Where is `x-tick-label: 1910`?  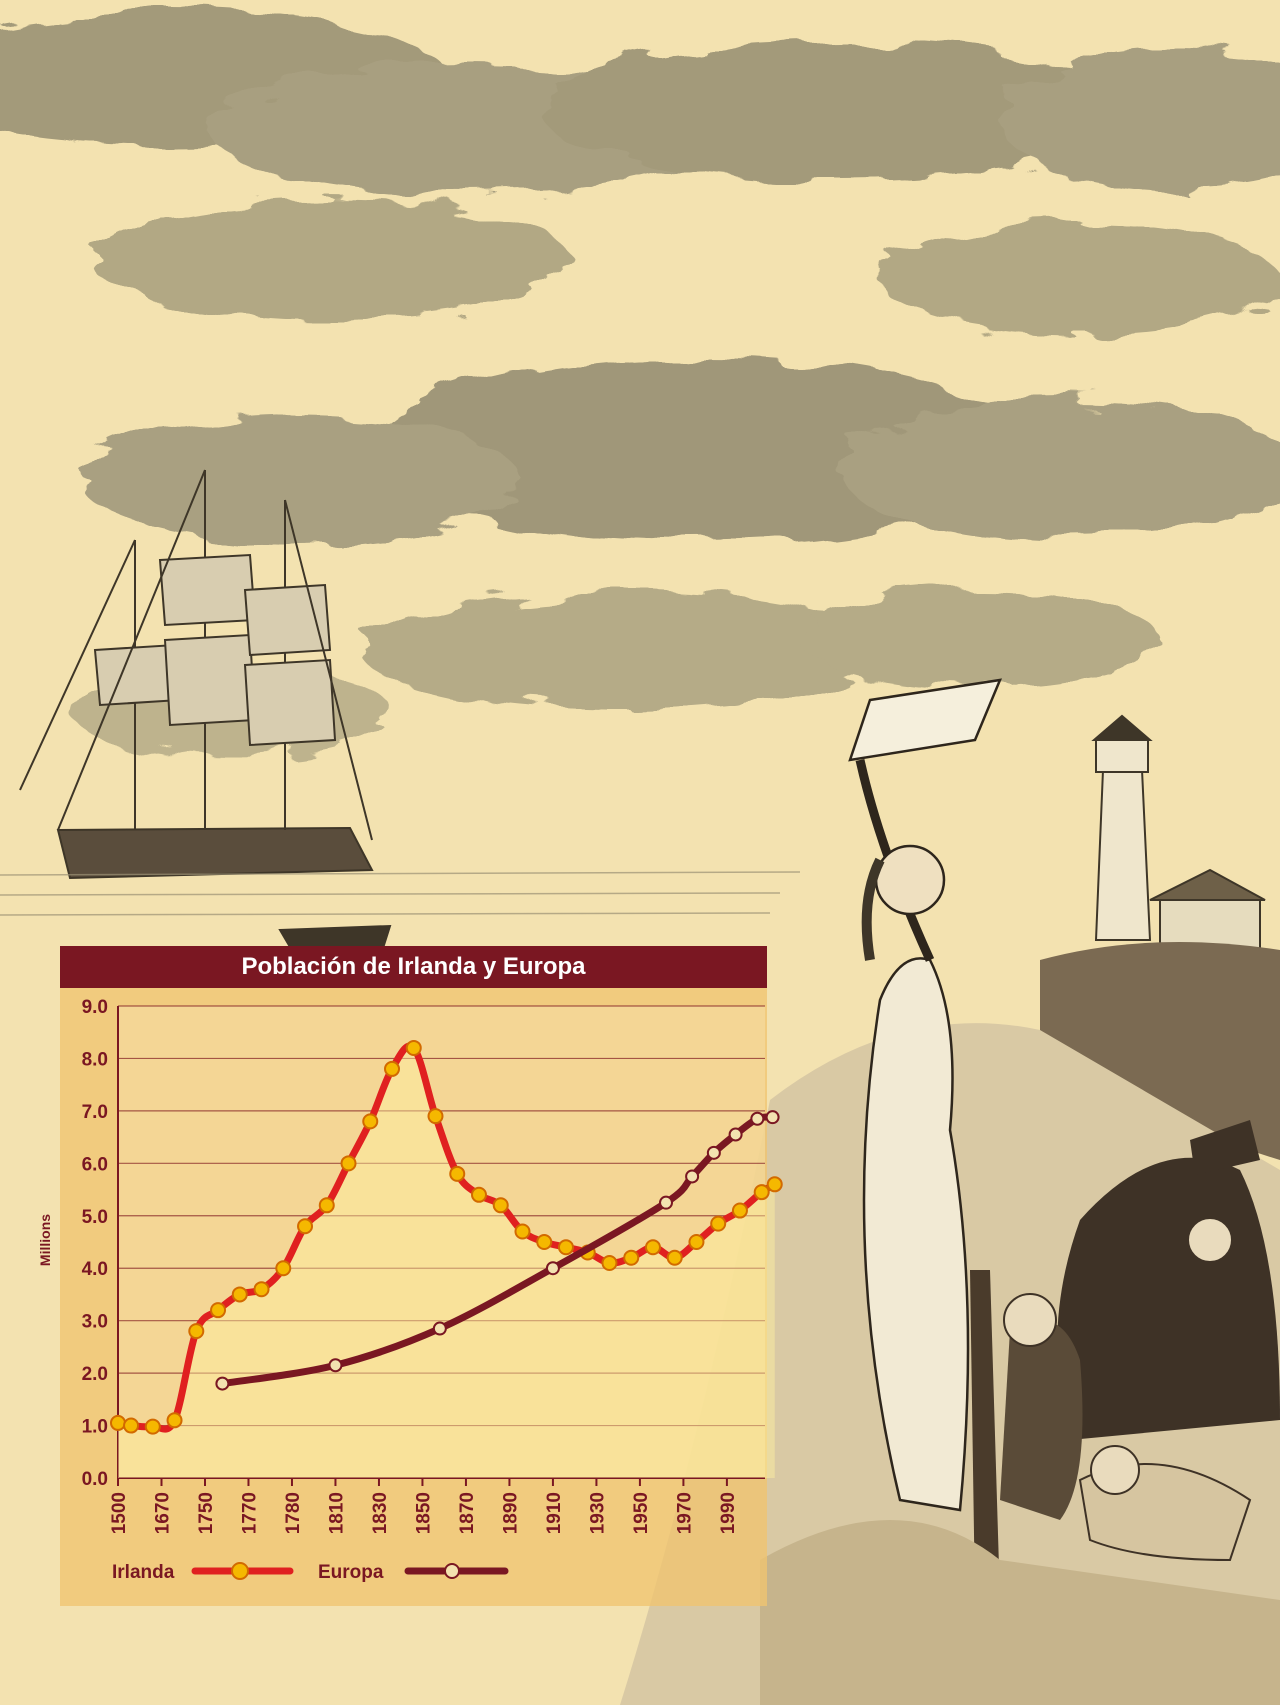 x-tick-label: 1910 is located at coordinates (554, 1513).